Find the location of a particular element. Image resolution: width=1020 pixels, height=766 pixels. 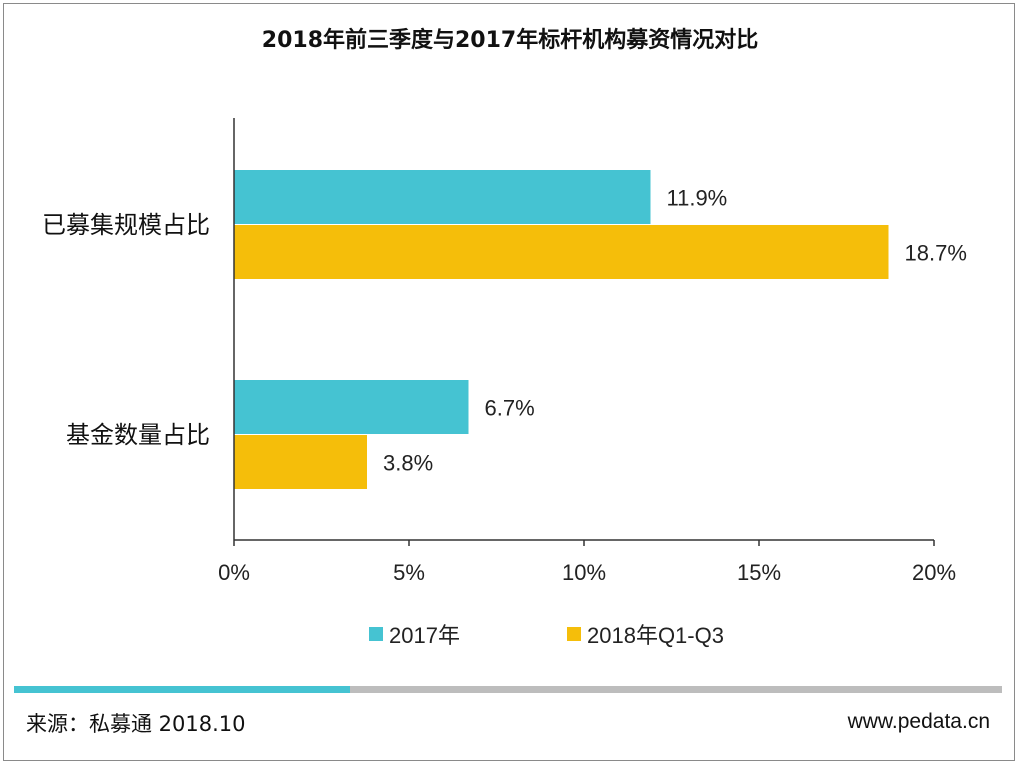

x-tick-label: 10% is located at coordinates (584, 572).